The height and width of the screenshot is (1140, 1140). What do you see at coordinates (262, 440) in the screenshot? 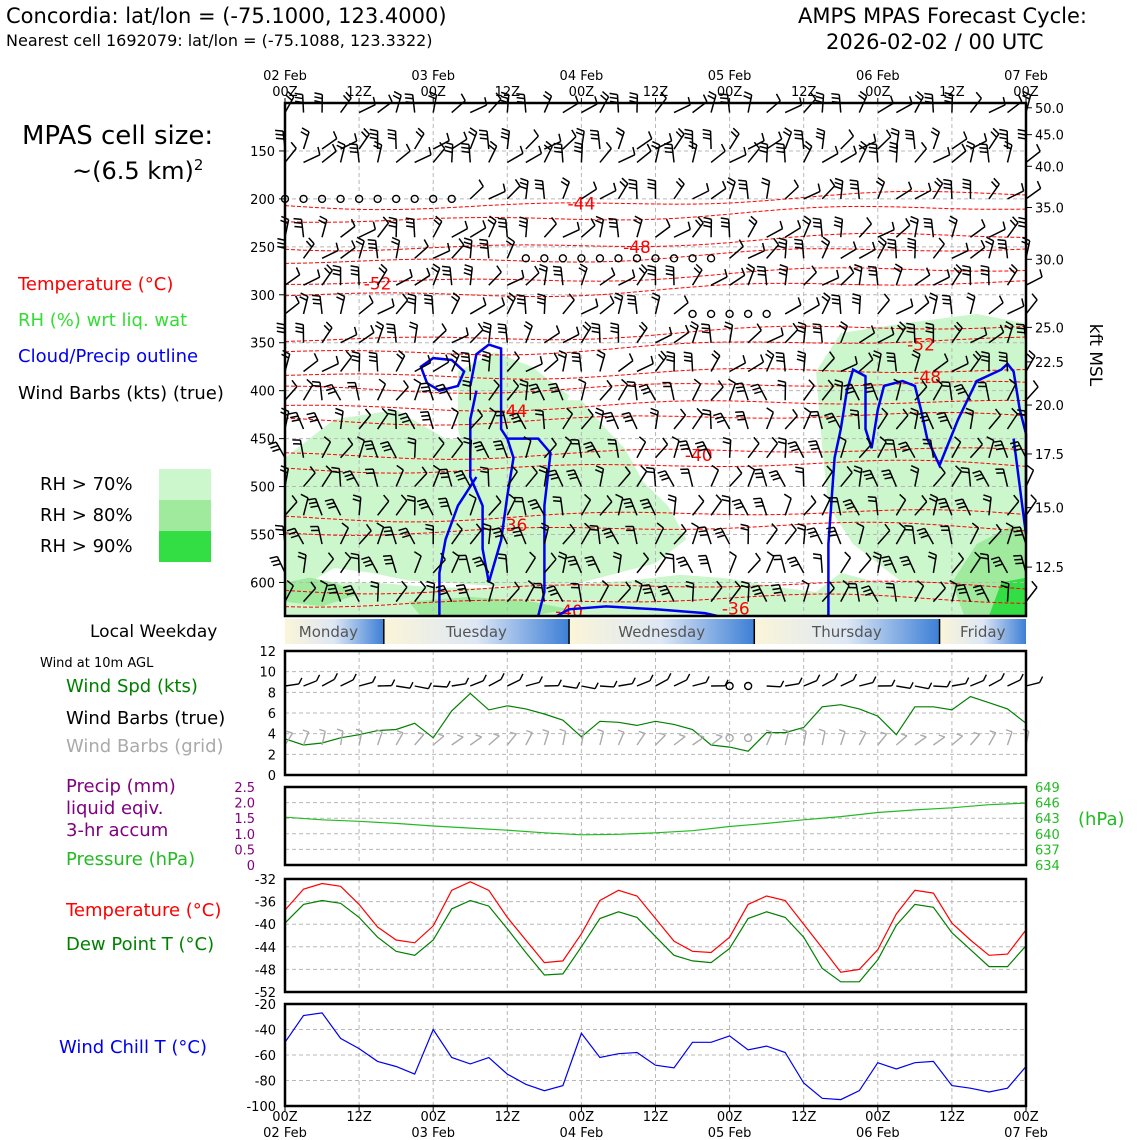
I see `pressure-tick-label: 450` at bounding box center [262, 440].